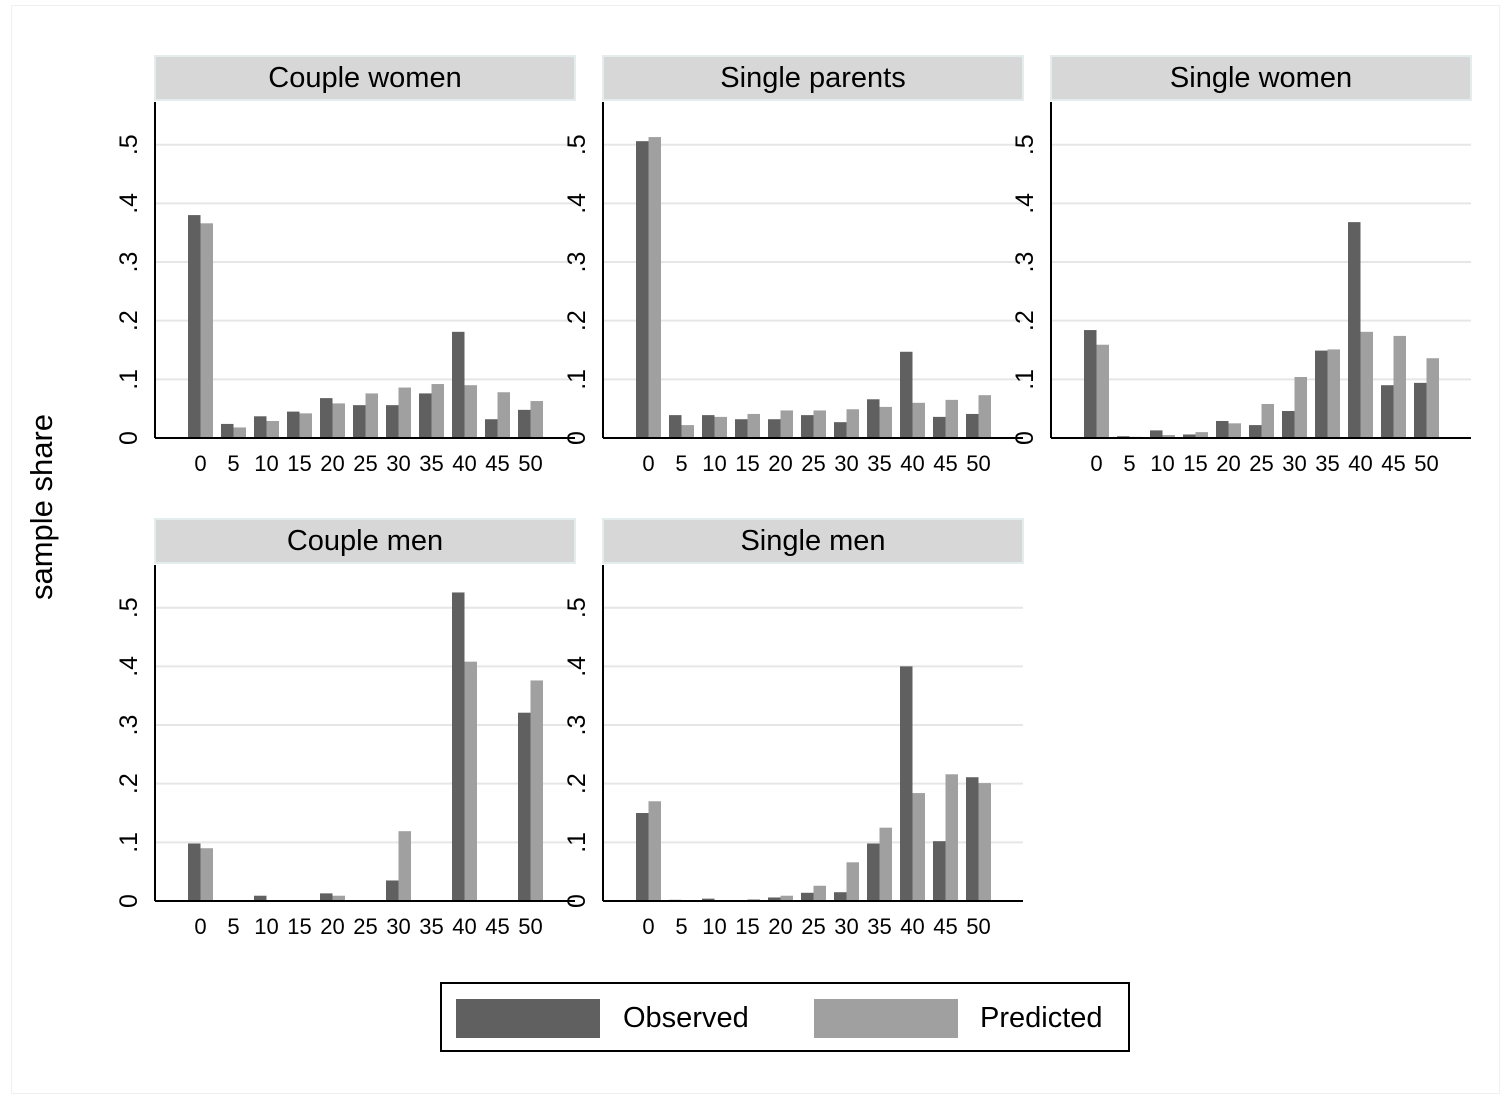 The width and height of the screenshot is (1503, 1097). What do you see at coordinates (1025, 320) in the screenshot?
I see `y-tick-label-single-women-2: .2` at bounding box center [1025, 320].